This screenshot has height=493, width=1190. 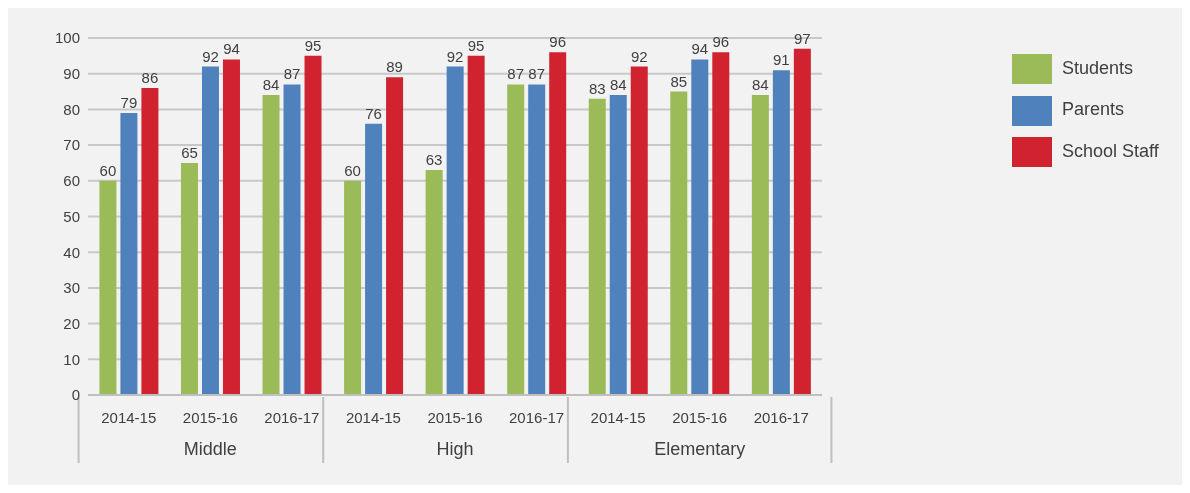 I want to click on y-tick-label: 80, so click(x=71, y=109).